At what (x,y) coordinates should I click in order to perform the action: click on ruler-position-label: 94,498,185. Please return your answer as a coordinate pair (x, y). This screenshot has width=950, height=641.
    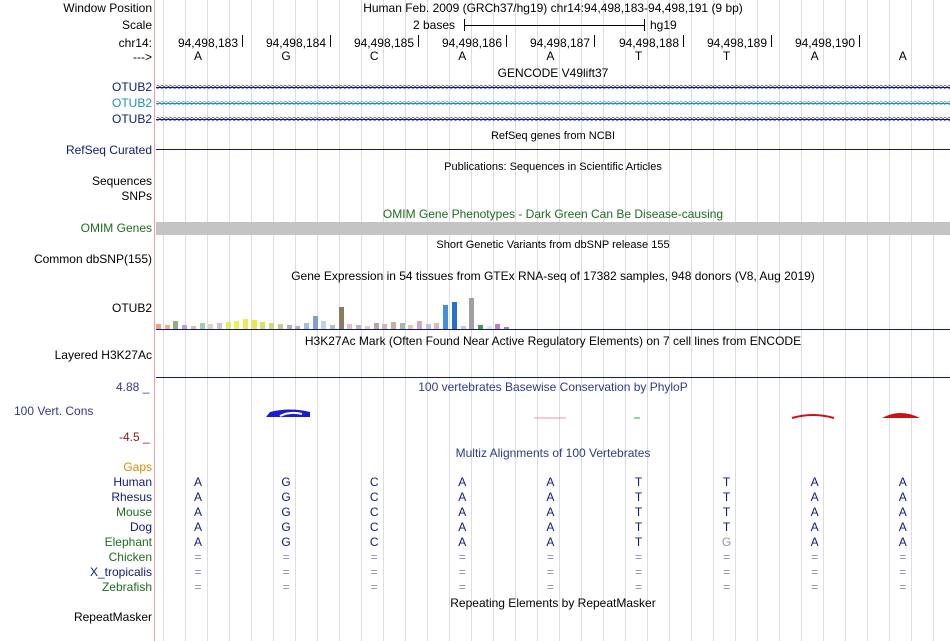
    Looking at the image, I should click on (383, 43).